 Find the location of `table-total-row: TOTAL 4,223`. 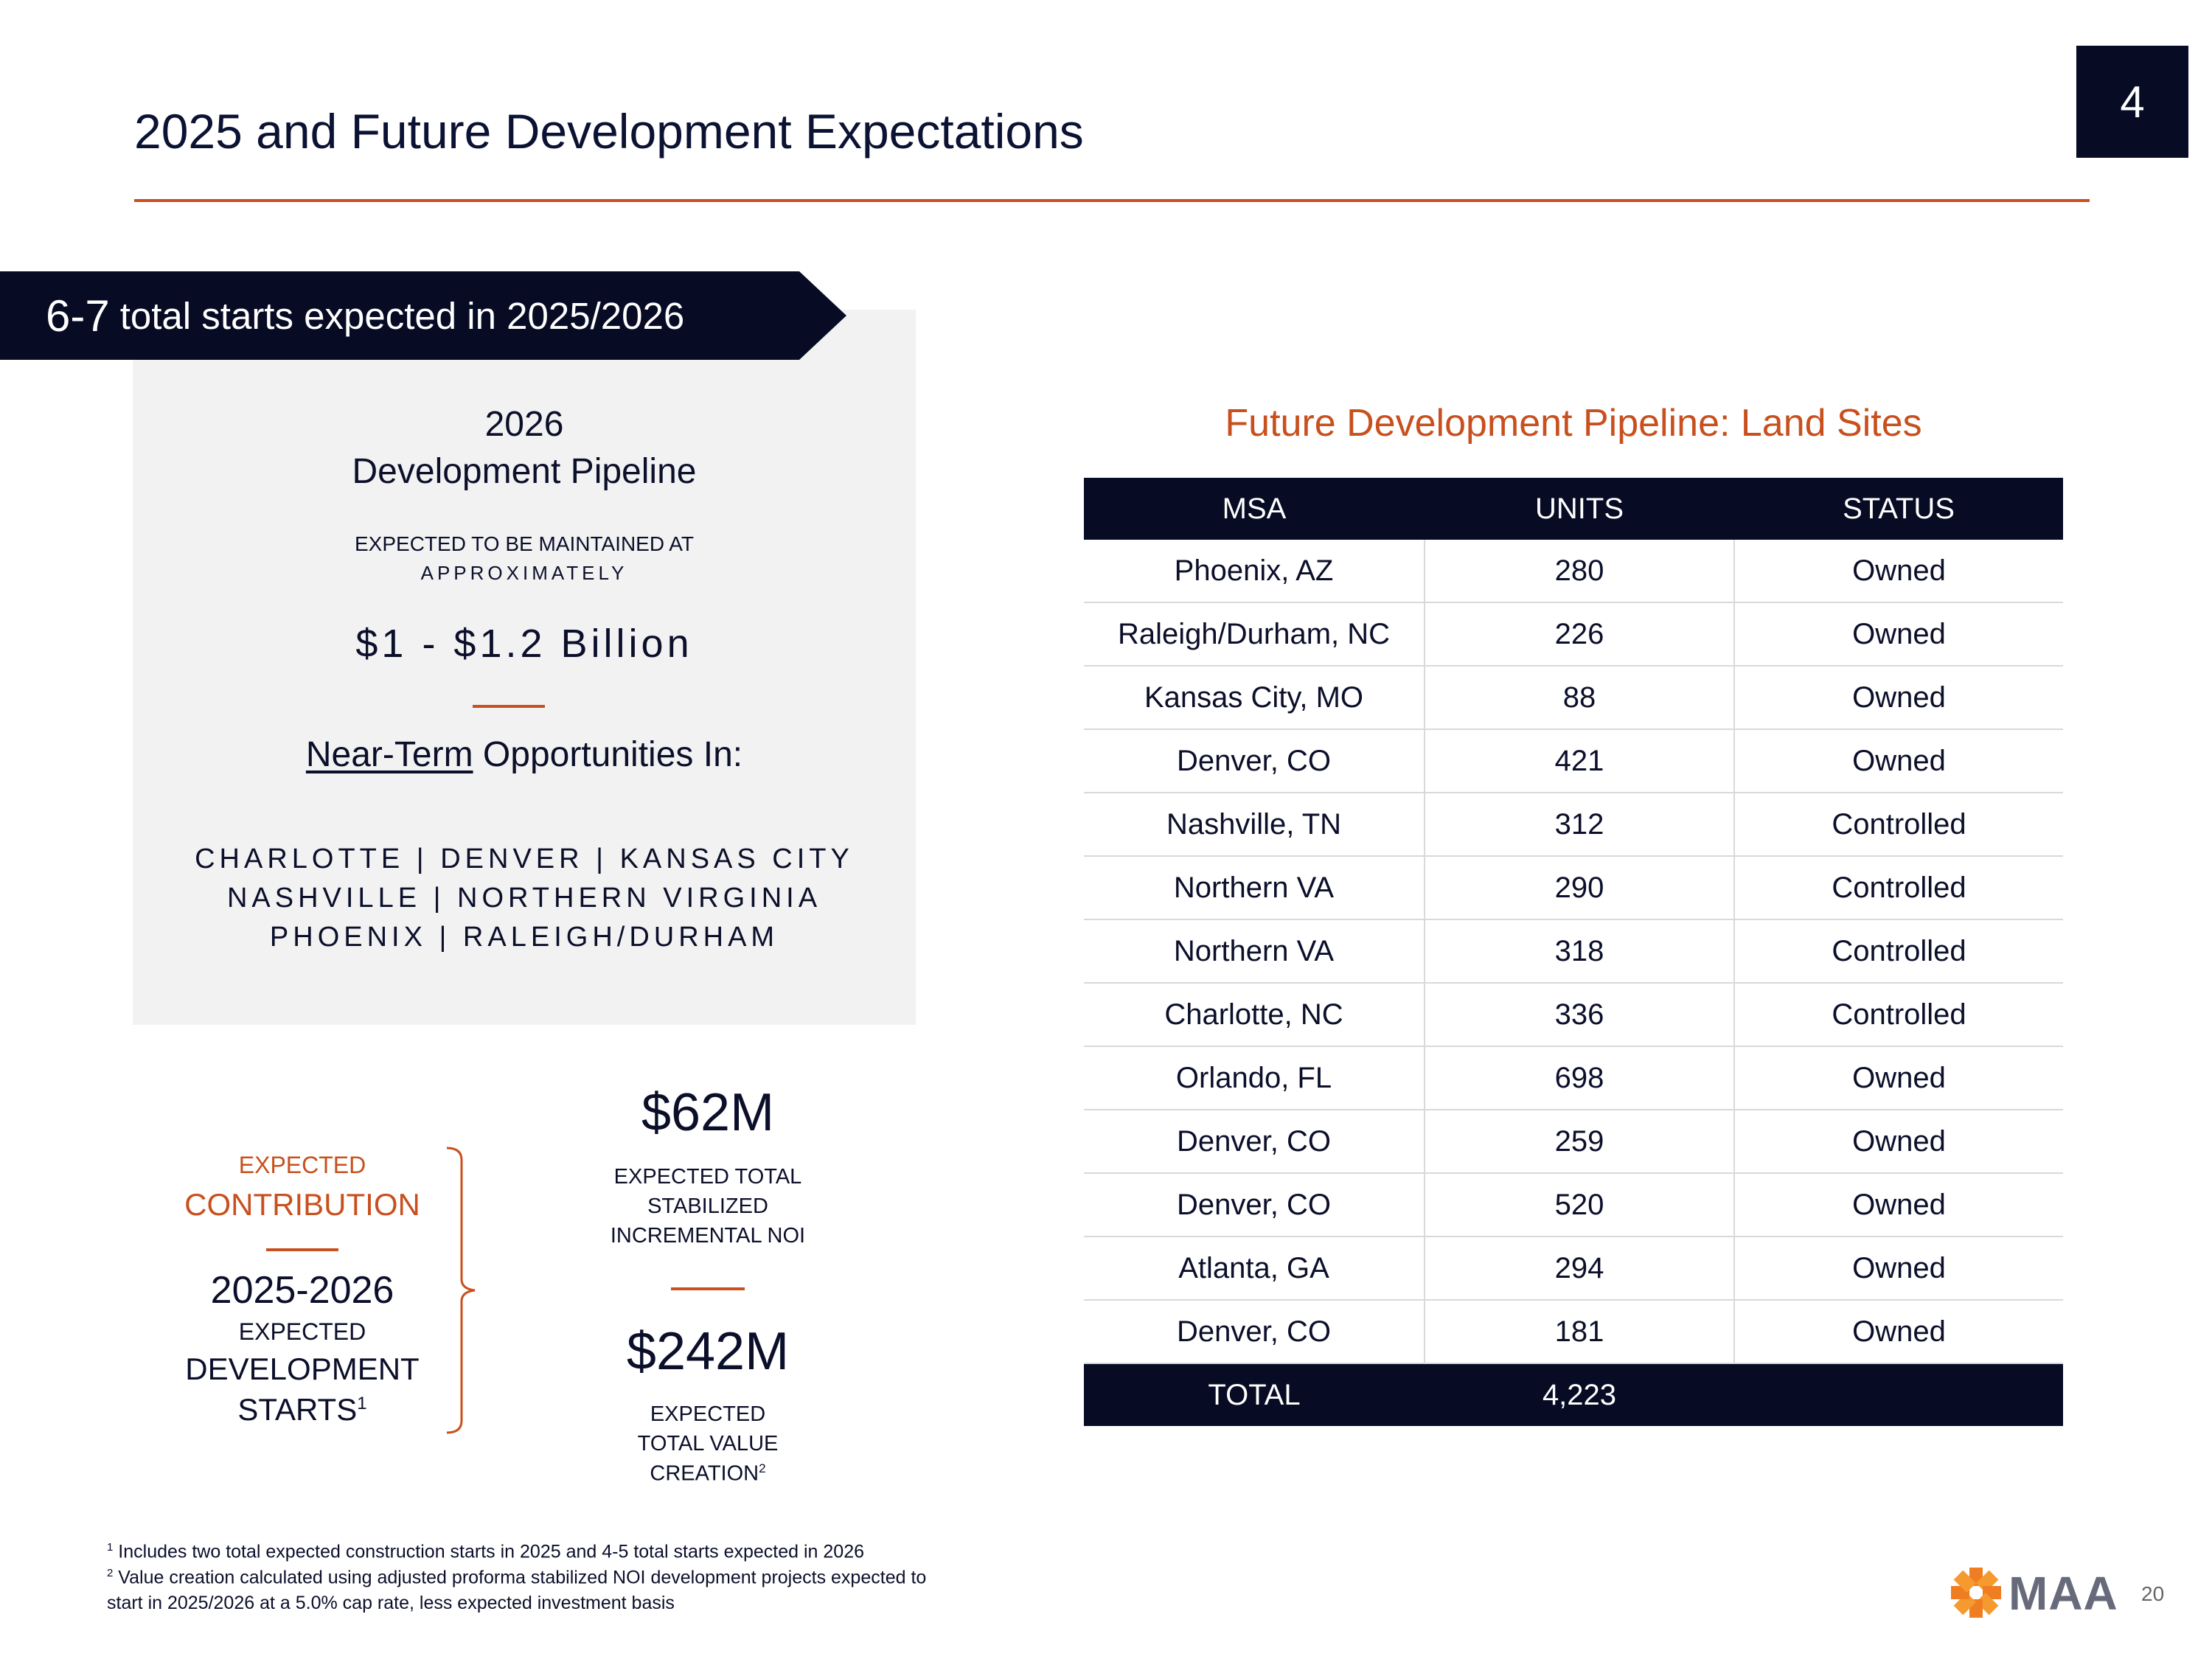

table-total-row: TOTAL 4,223 is located at coordinates (1573, 1394).